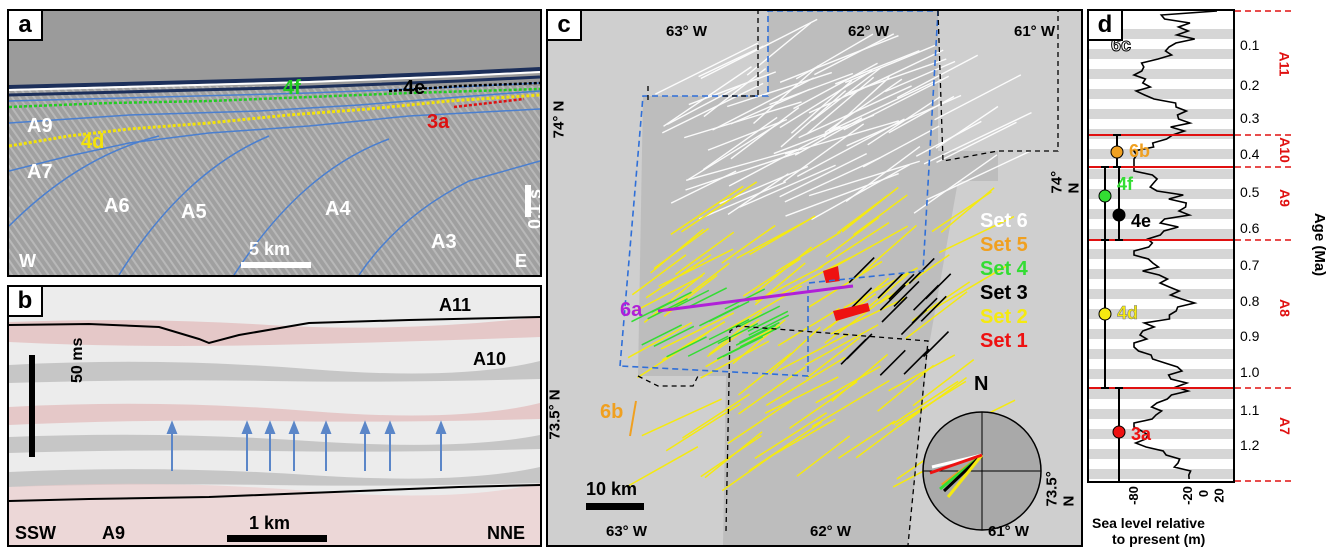  Describe the element at coordinates (1250, 336) in the screenshot. I see `age-tick: 0.9` at that location.